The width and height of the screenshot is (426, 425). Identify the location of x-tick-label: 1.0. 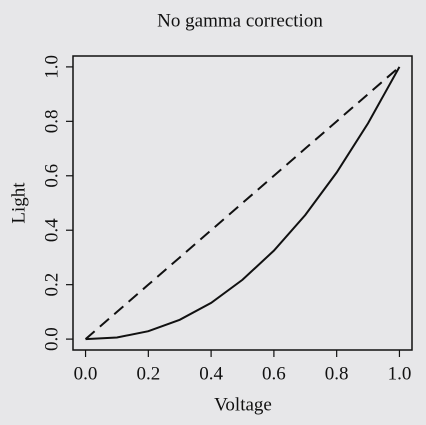
(400, 373).